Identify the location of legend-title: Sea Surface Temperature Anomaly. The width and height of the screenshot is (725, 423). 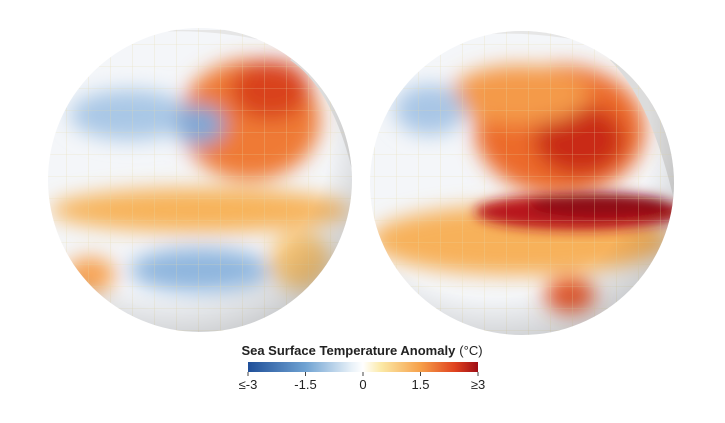
(348, 350).